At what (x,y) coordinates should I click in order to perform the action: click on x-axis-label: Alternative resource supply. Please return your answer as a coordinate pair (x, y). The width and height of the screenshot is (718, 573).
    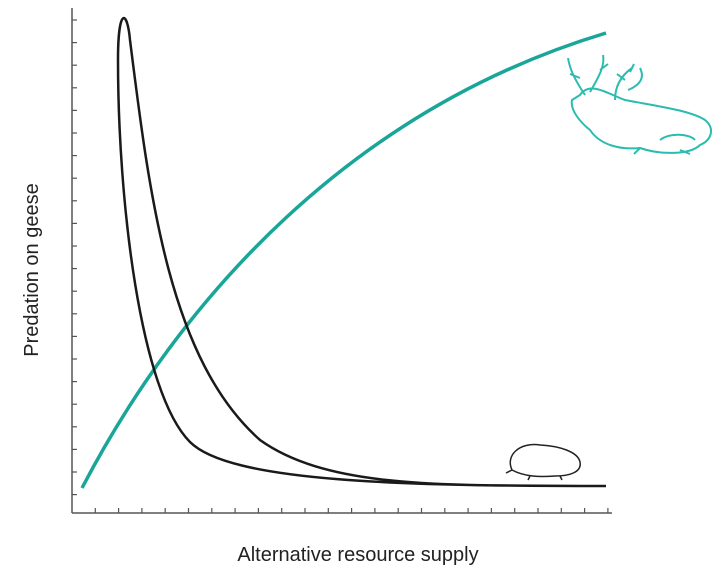
    Looking at the image, I should click on (357, 555).